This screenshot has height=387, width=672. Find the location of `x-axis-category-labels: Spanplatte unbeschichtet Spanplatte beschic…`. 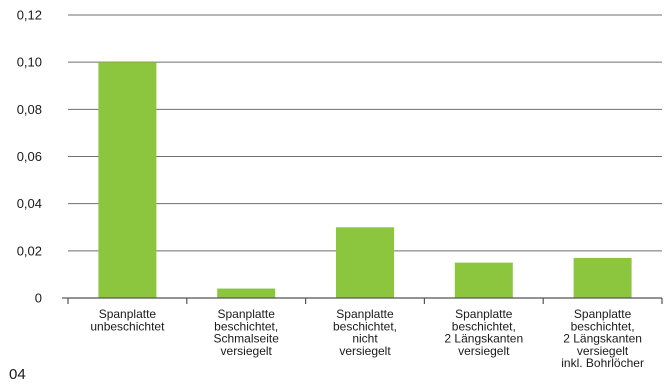

x-axis-category-labels: Spanplatte unbeschichtet Spanplatte beschic… is located at coordinates (367, 338).